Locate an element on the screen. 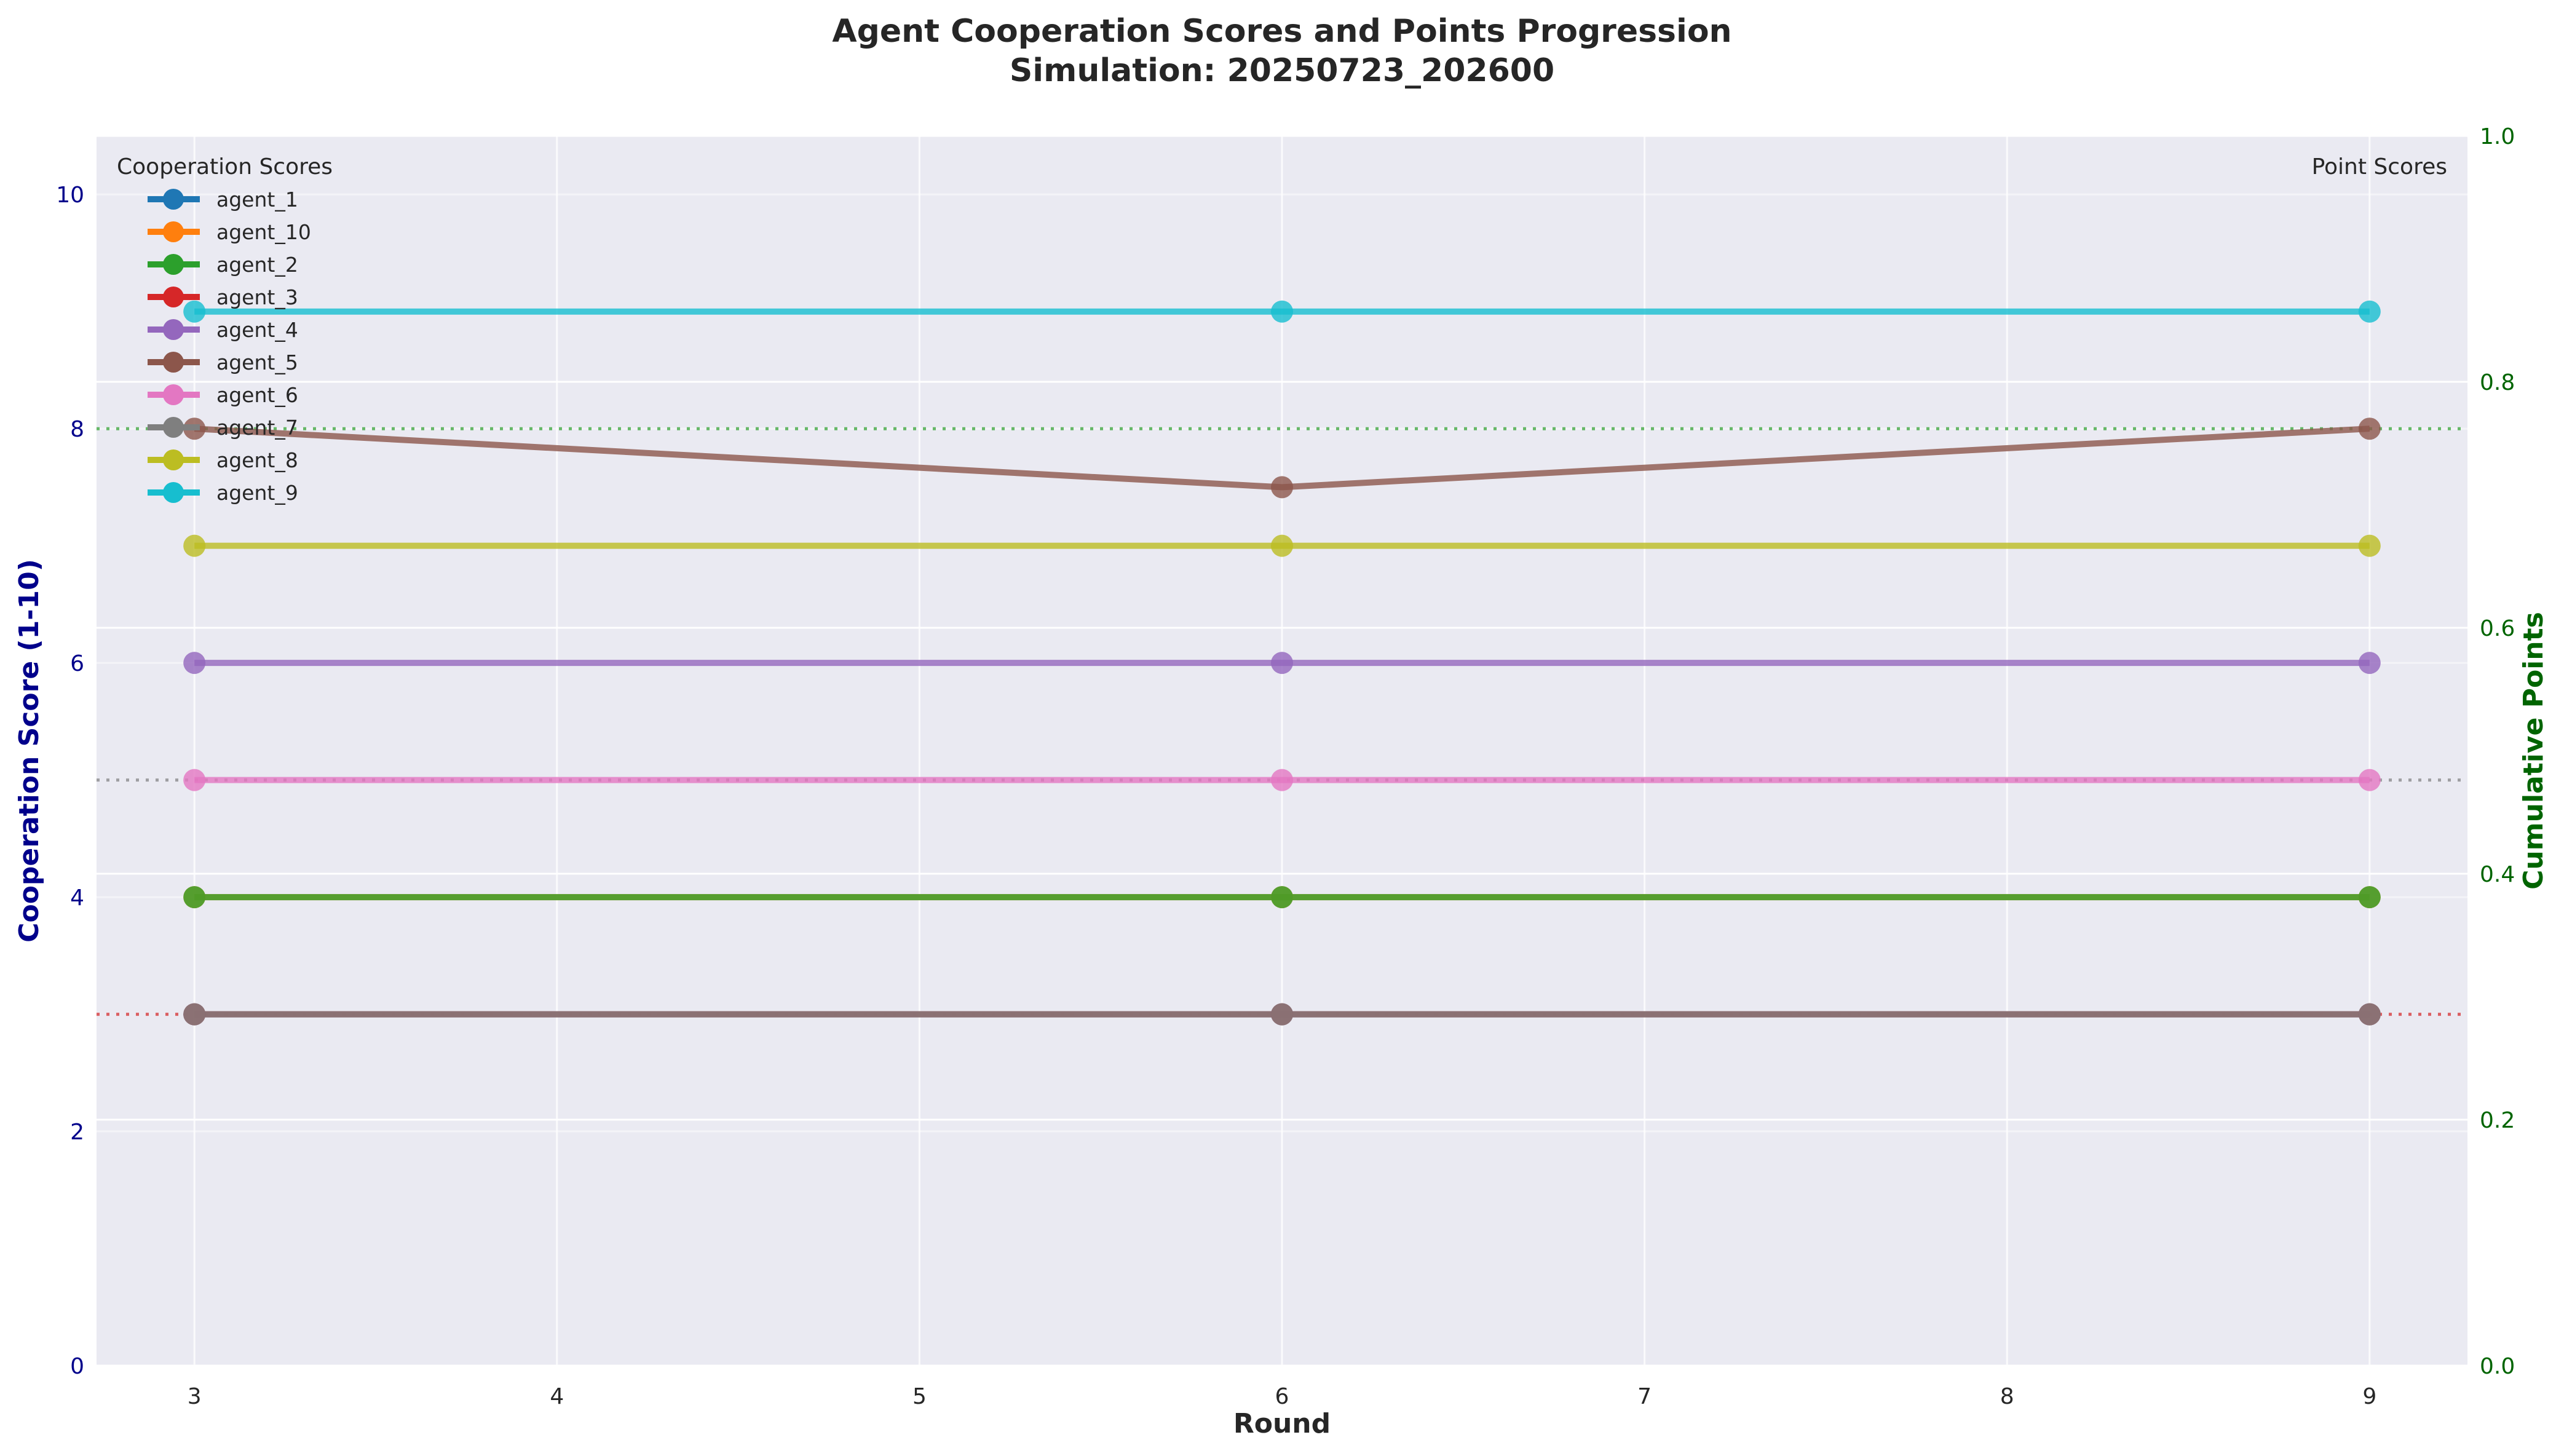  x-tick-label: 9 is located at coordinates (2369, 1396).